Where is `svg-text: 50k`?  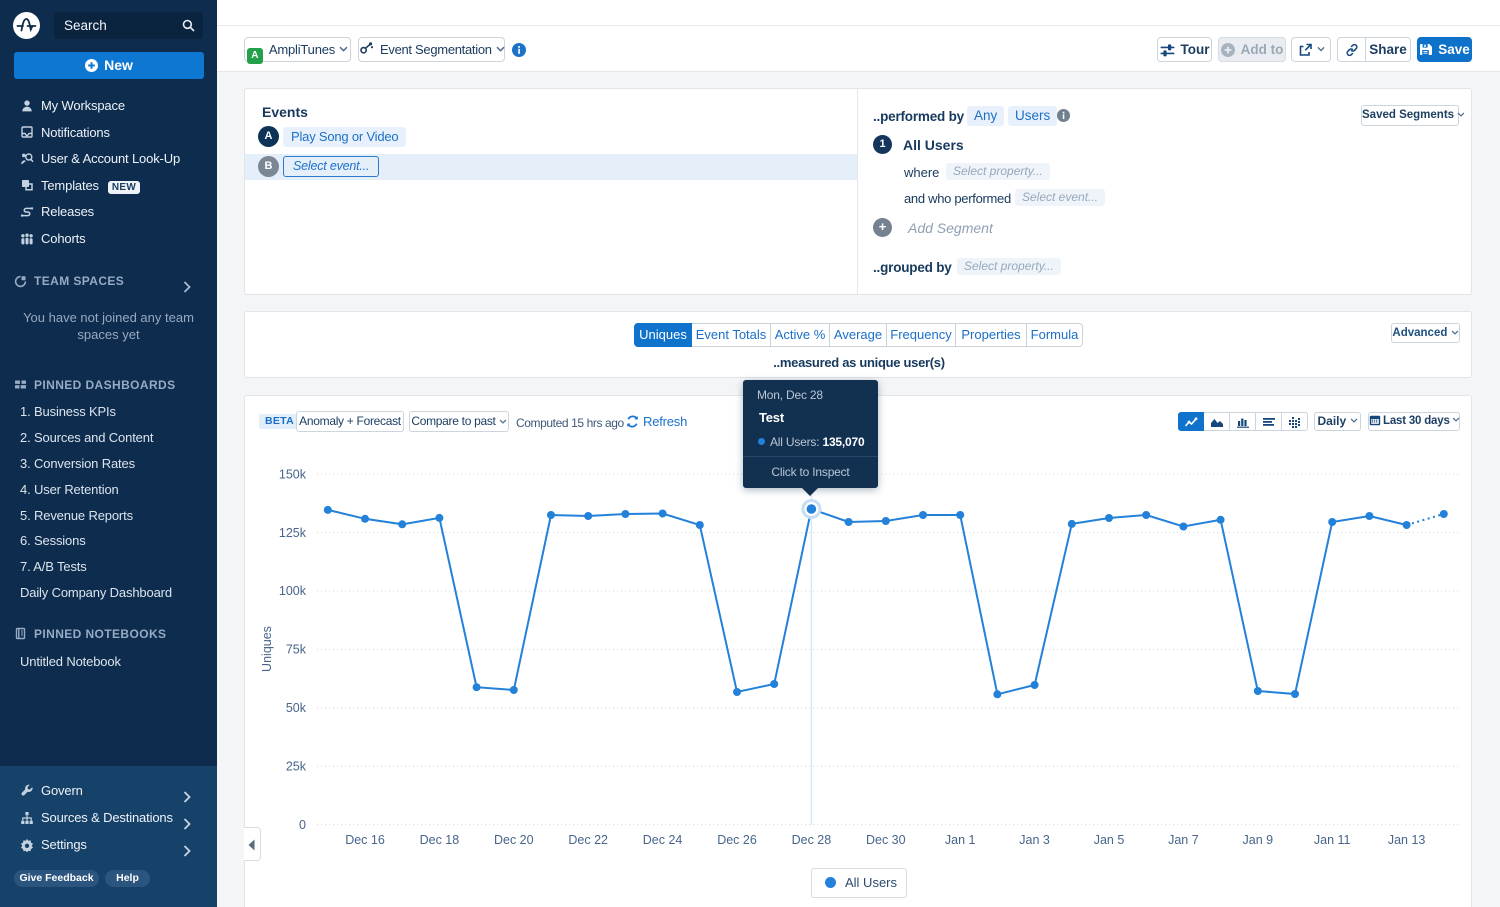
svg-text: 50k is located at coordinates (296, 708).